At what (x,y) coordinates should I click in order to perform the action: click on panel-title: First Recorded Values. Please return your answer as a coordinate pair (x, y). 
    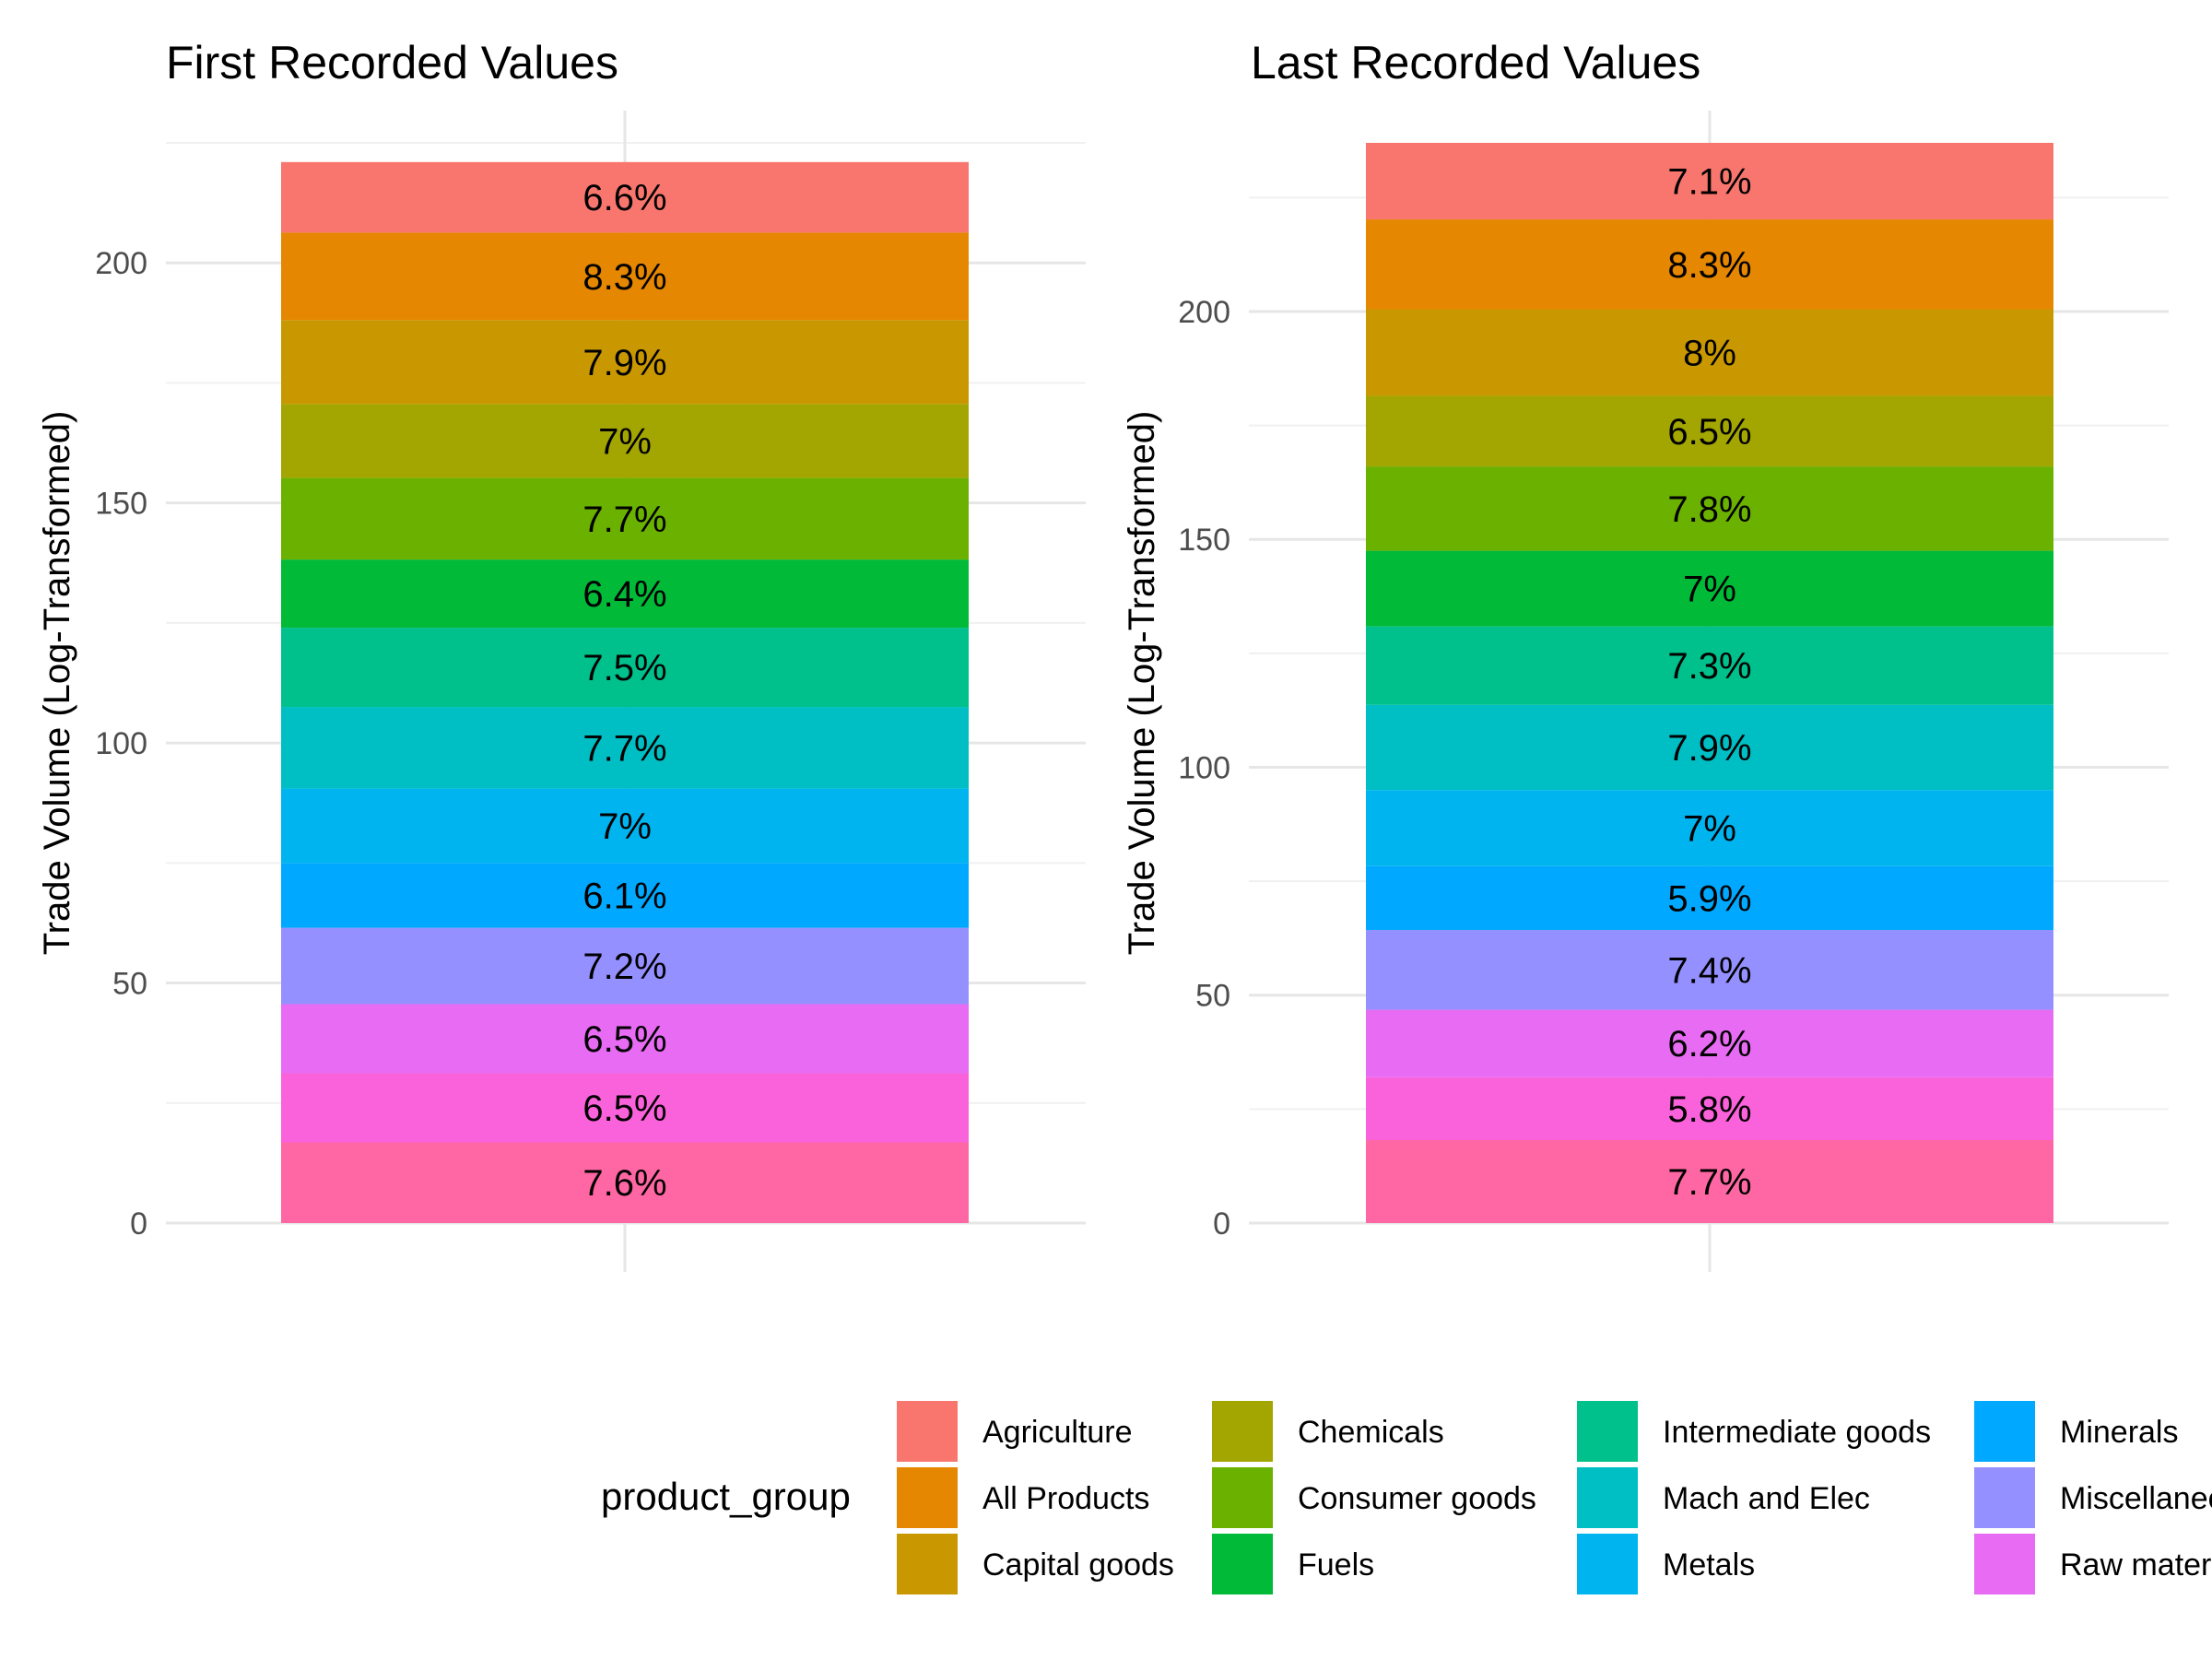
    Looking at the image, I should click on (392, 62).